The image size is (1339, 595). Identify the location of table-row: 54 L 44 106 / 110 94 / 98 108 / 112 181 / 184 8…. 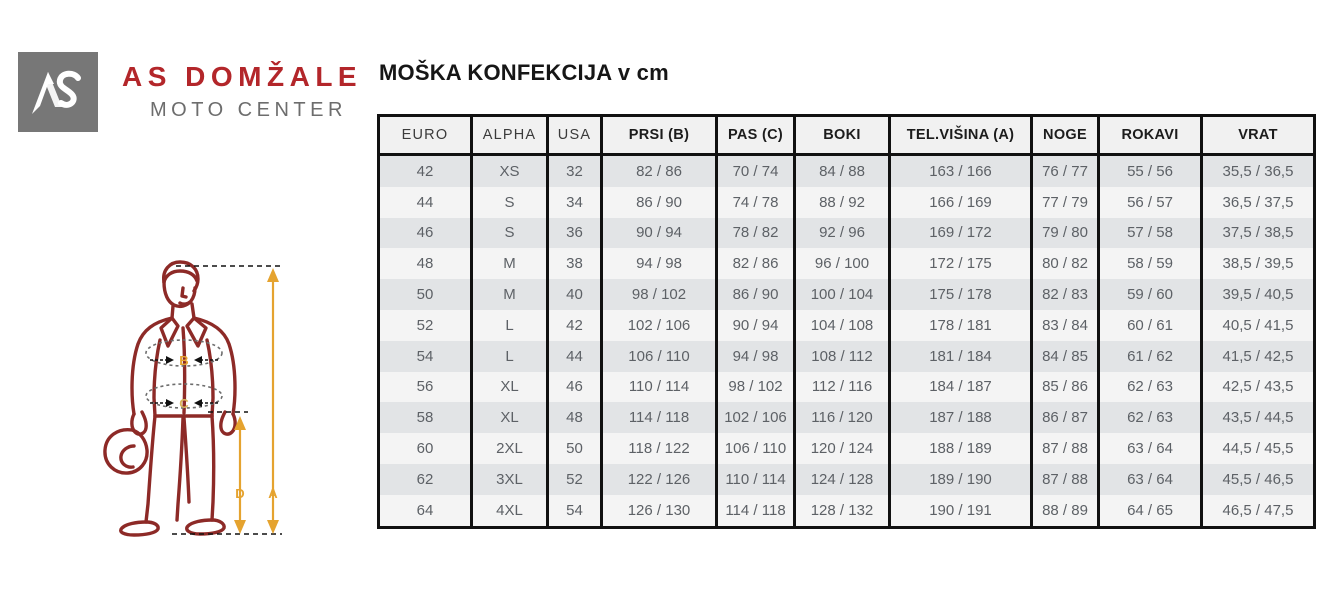
(846, 356).